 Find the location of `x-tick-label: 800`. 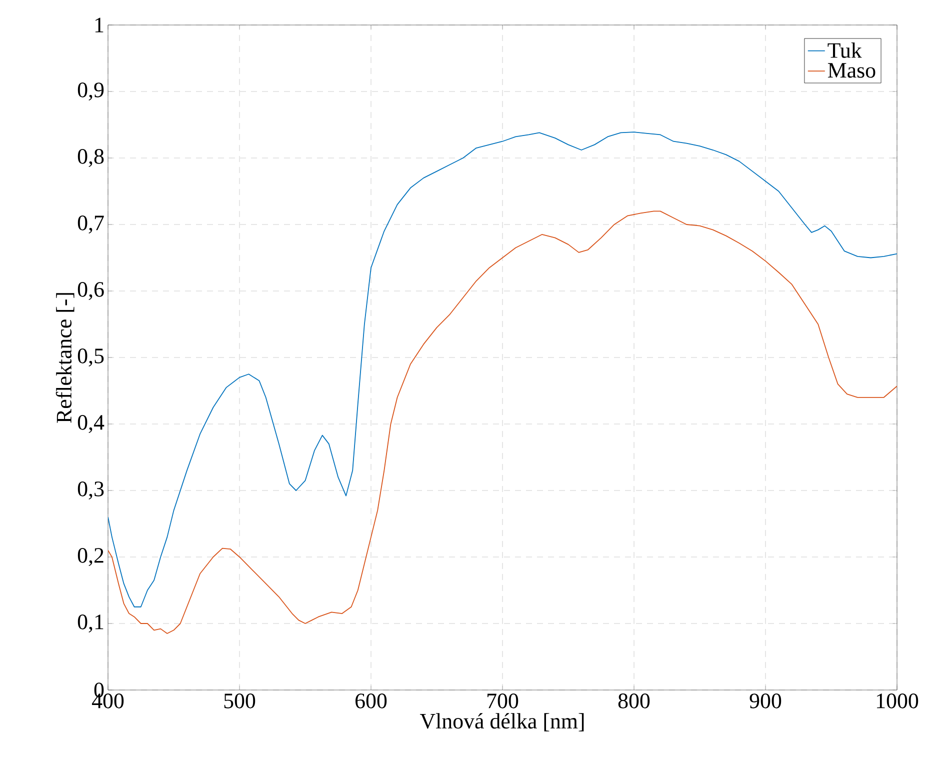

x-tick-label: 800 is located at coordinates (634, 701).